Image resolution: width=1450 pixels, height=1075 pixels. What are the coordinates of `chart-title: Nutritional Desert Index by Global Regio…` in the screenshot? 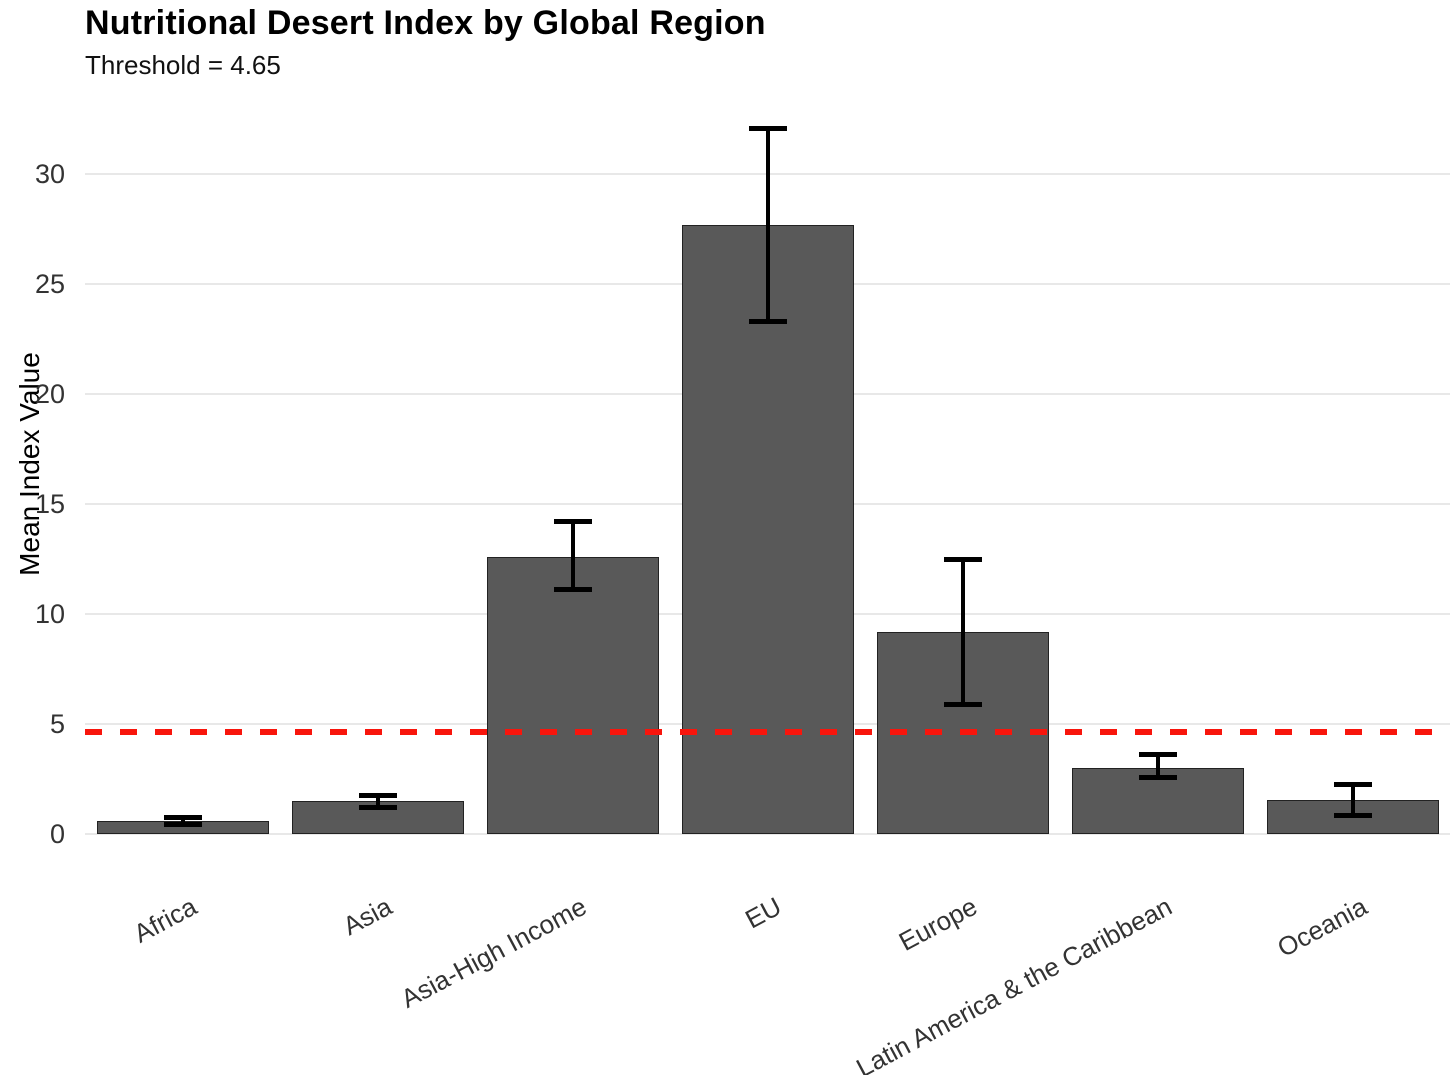 It's located at (425, 23).